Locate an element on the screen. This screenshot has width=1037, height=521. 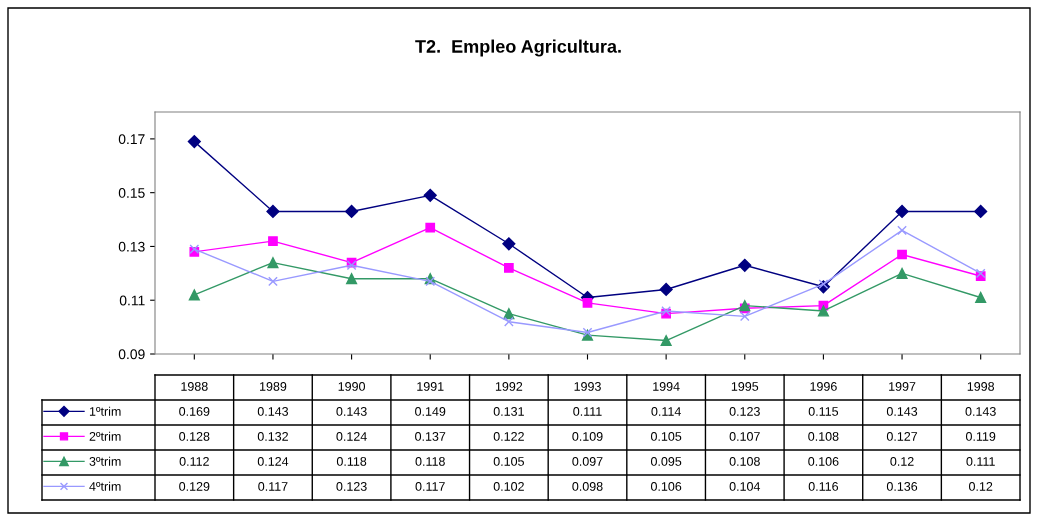
data-label: 0.104 is located at coordinates (745, 486).